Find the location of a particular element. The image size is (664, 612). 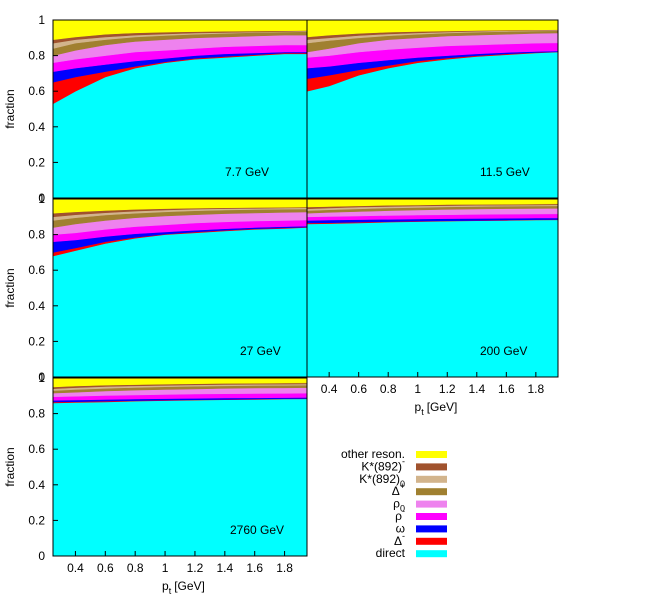

panel-0: 0 0.2 0.4 0.6 0.8 1 fraction 7.7 GeV is located at coordinates (155, 109).